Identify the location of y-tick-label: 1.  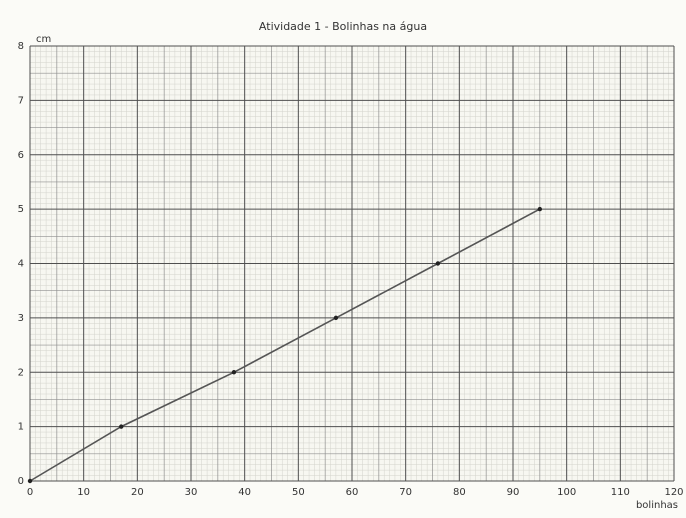
(21, 427).